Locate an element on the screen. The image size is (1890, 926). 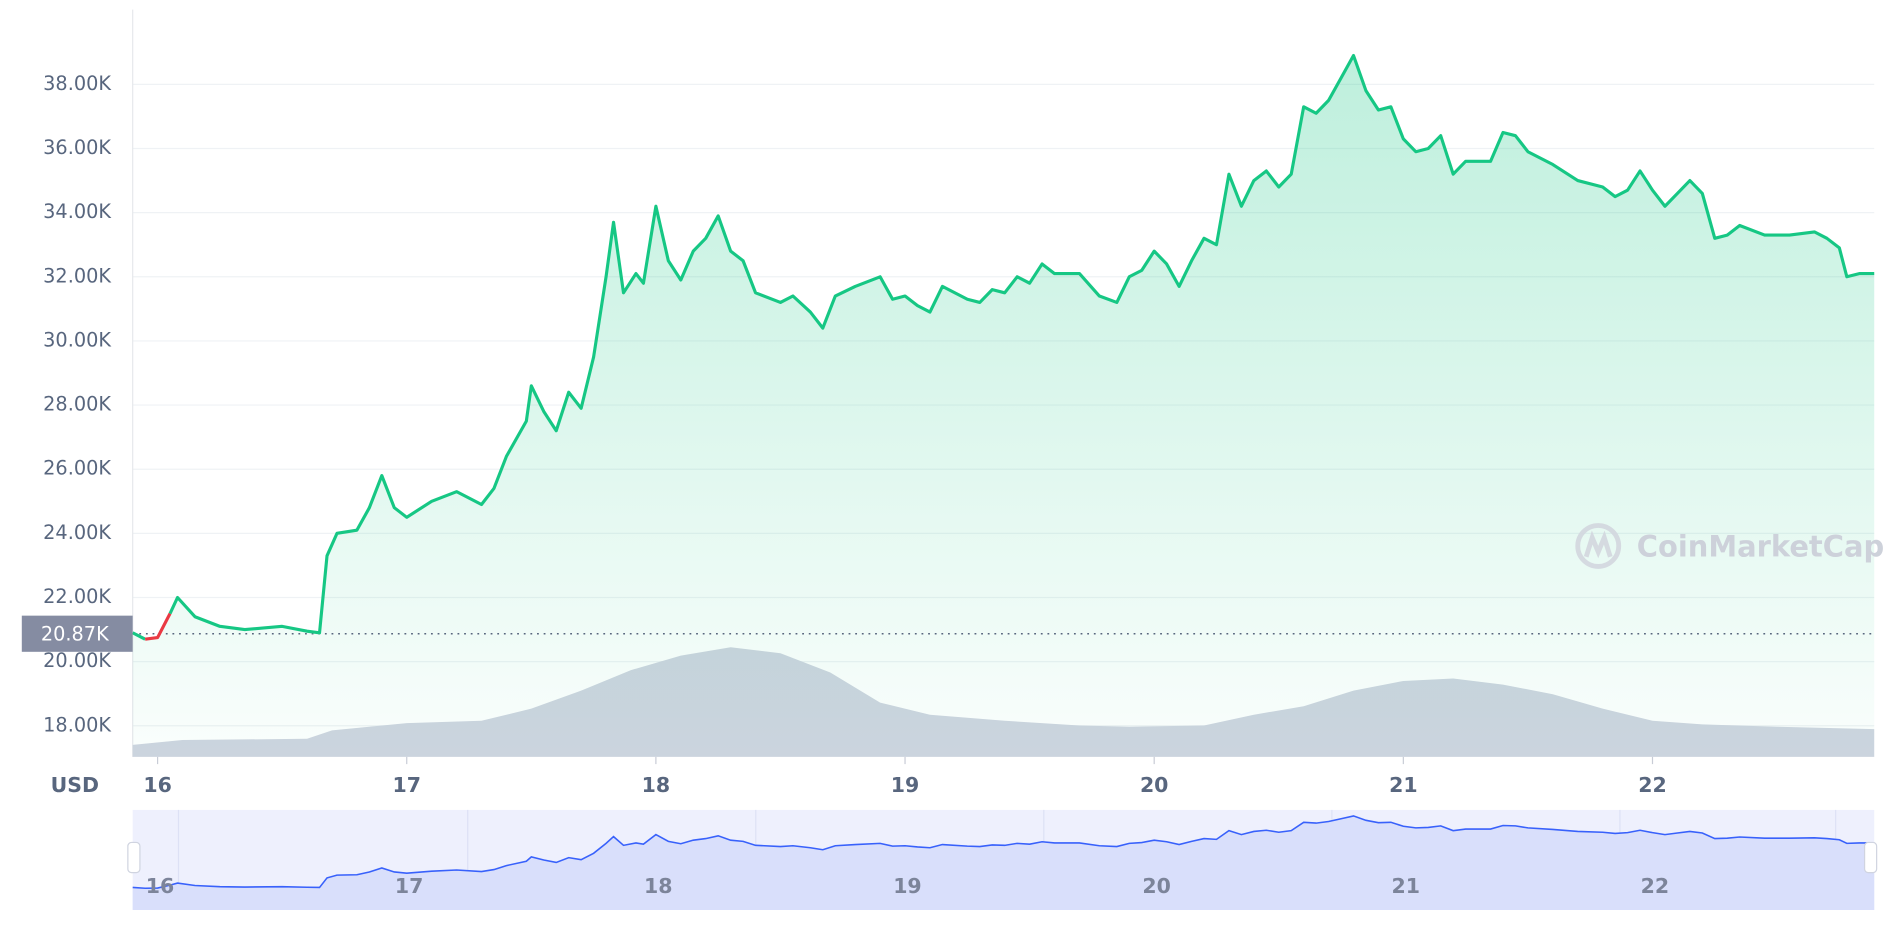
navigator-tick-label: 22 is located at coordinates (1655, 886).